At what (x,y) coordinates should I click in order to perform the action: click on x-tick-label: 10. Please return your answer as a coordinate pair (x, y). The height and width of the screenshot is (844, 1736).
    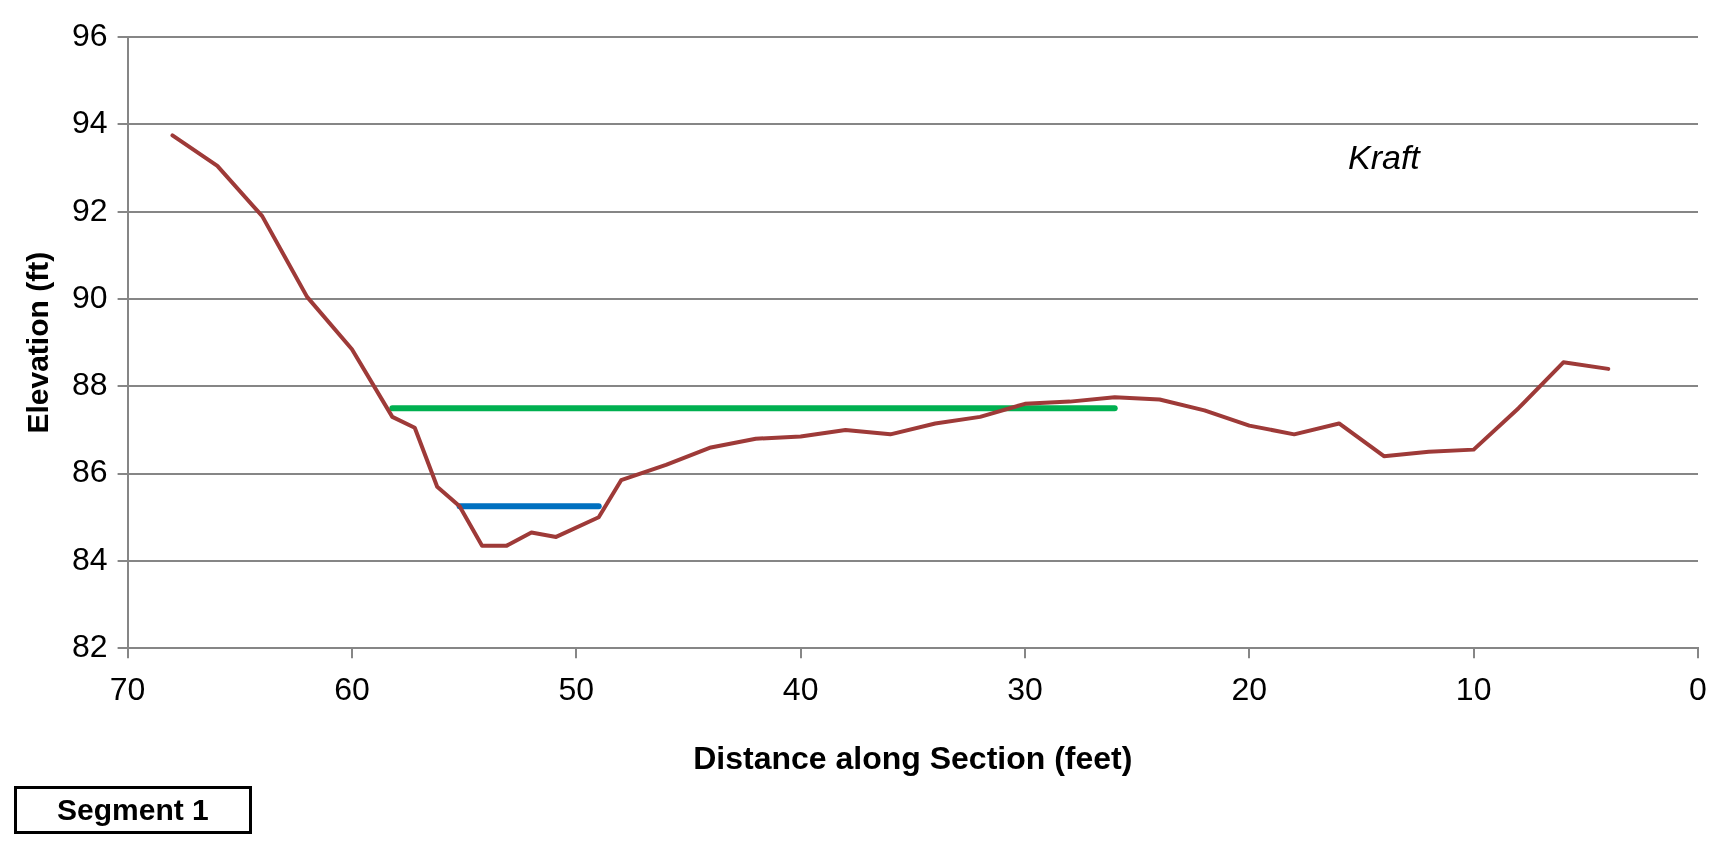
    Looking at the image, I should click on (1473, 689).